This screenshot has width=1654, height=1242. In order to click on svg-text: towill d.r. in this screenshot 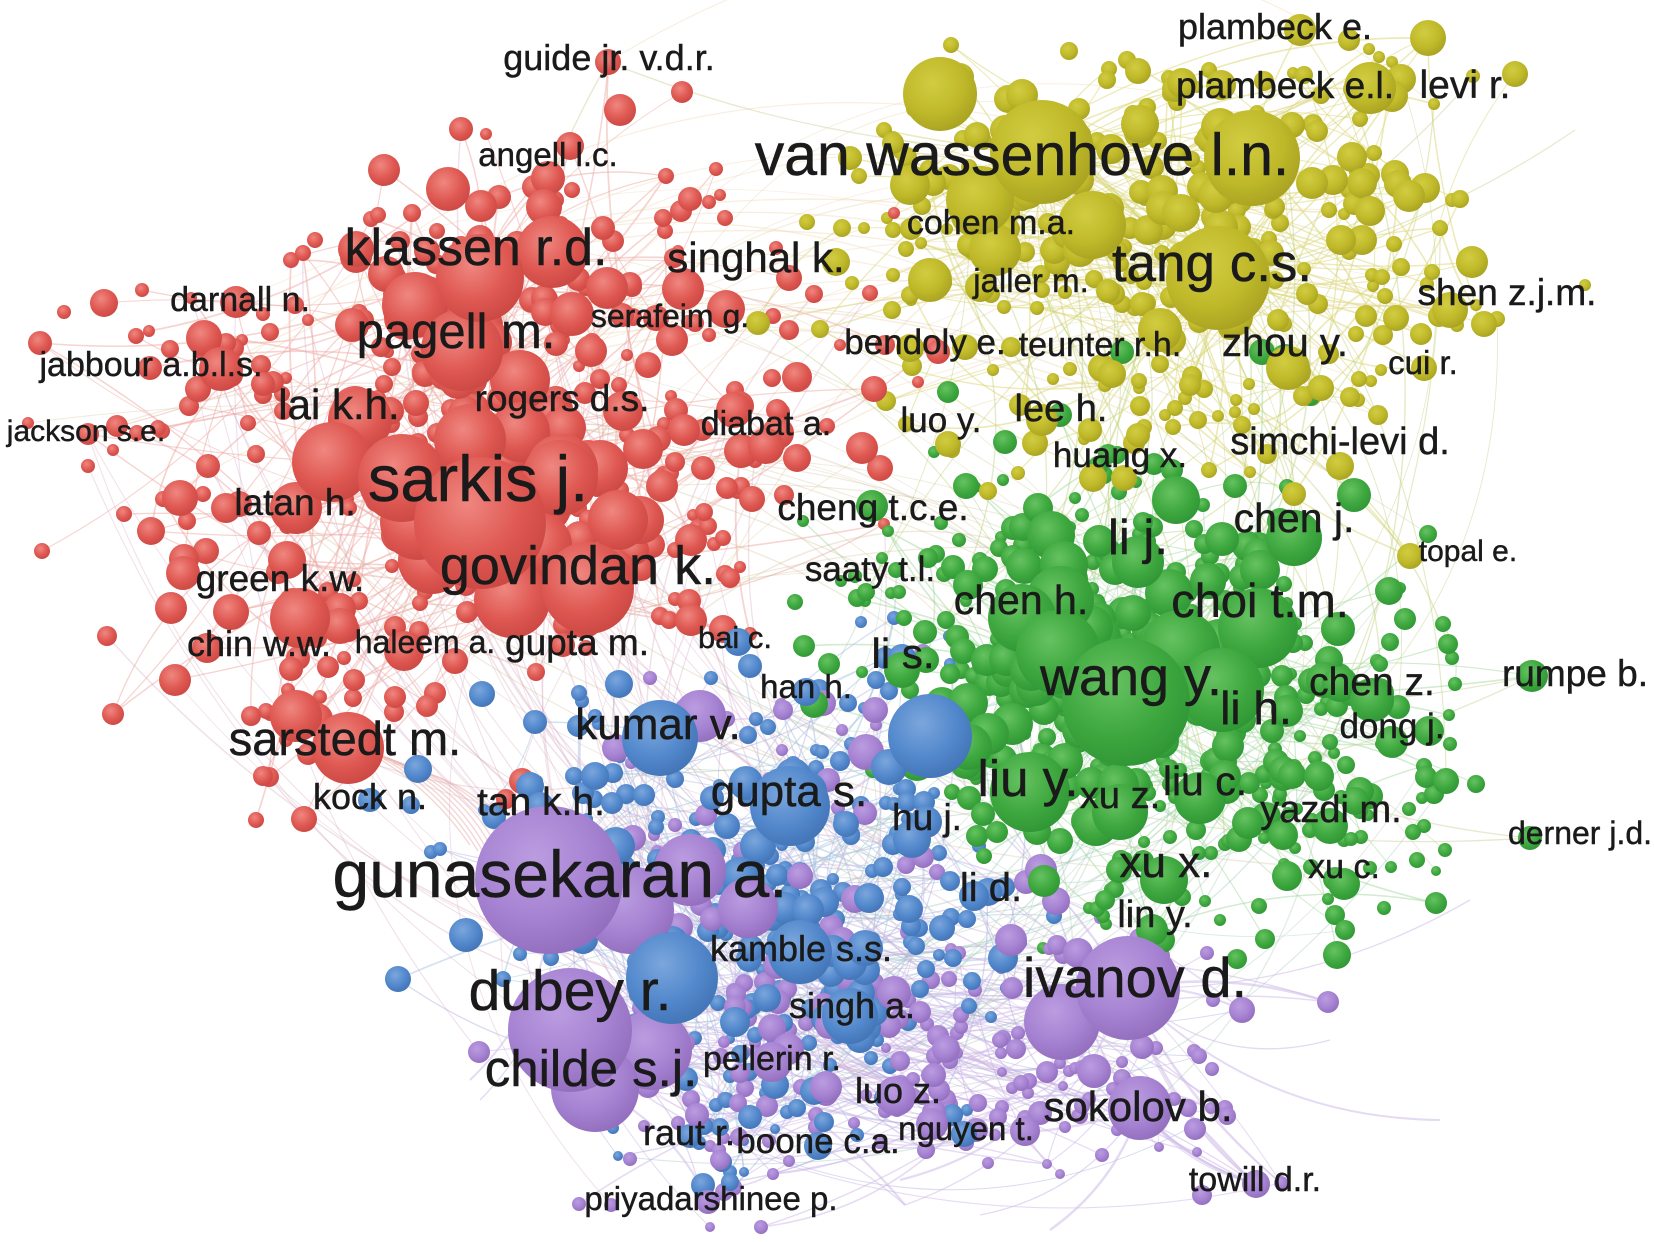, I will do `click(1255, 1180)`.